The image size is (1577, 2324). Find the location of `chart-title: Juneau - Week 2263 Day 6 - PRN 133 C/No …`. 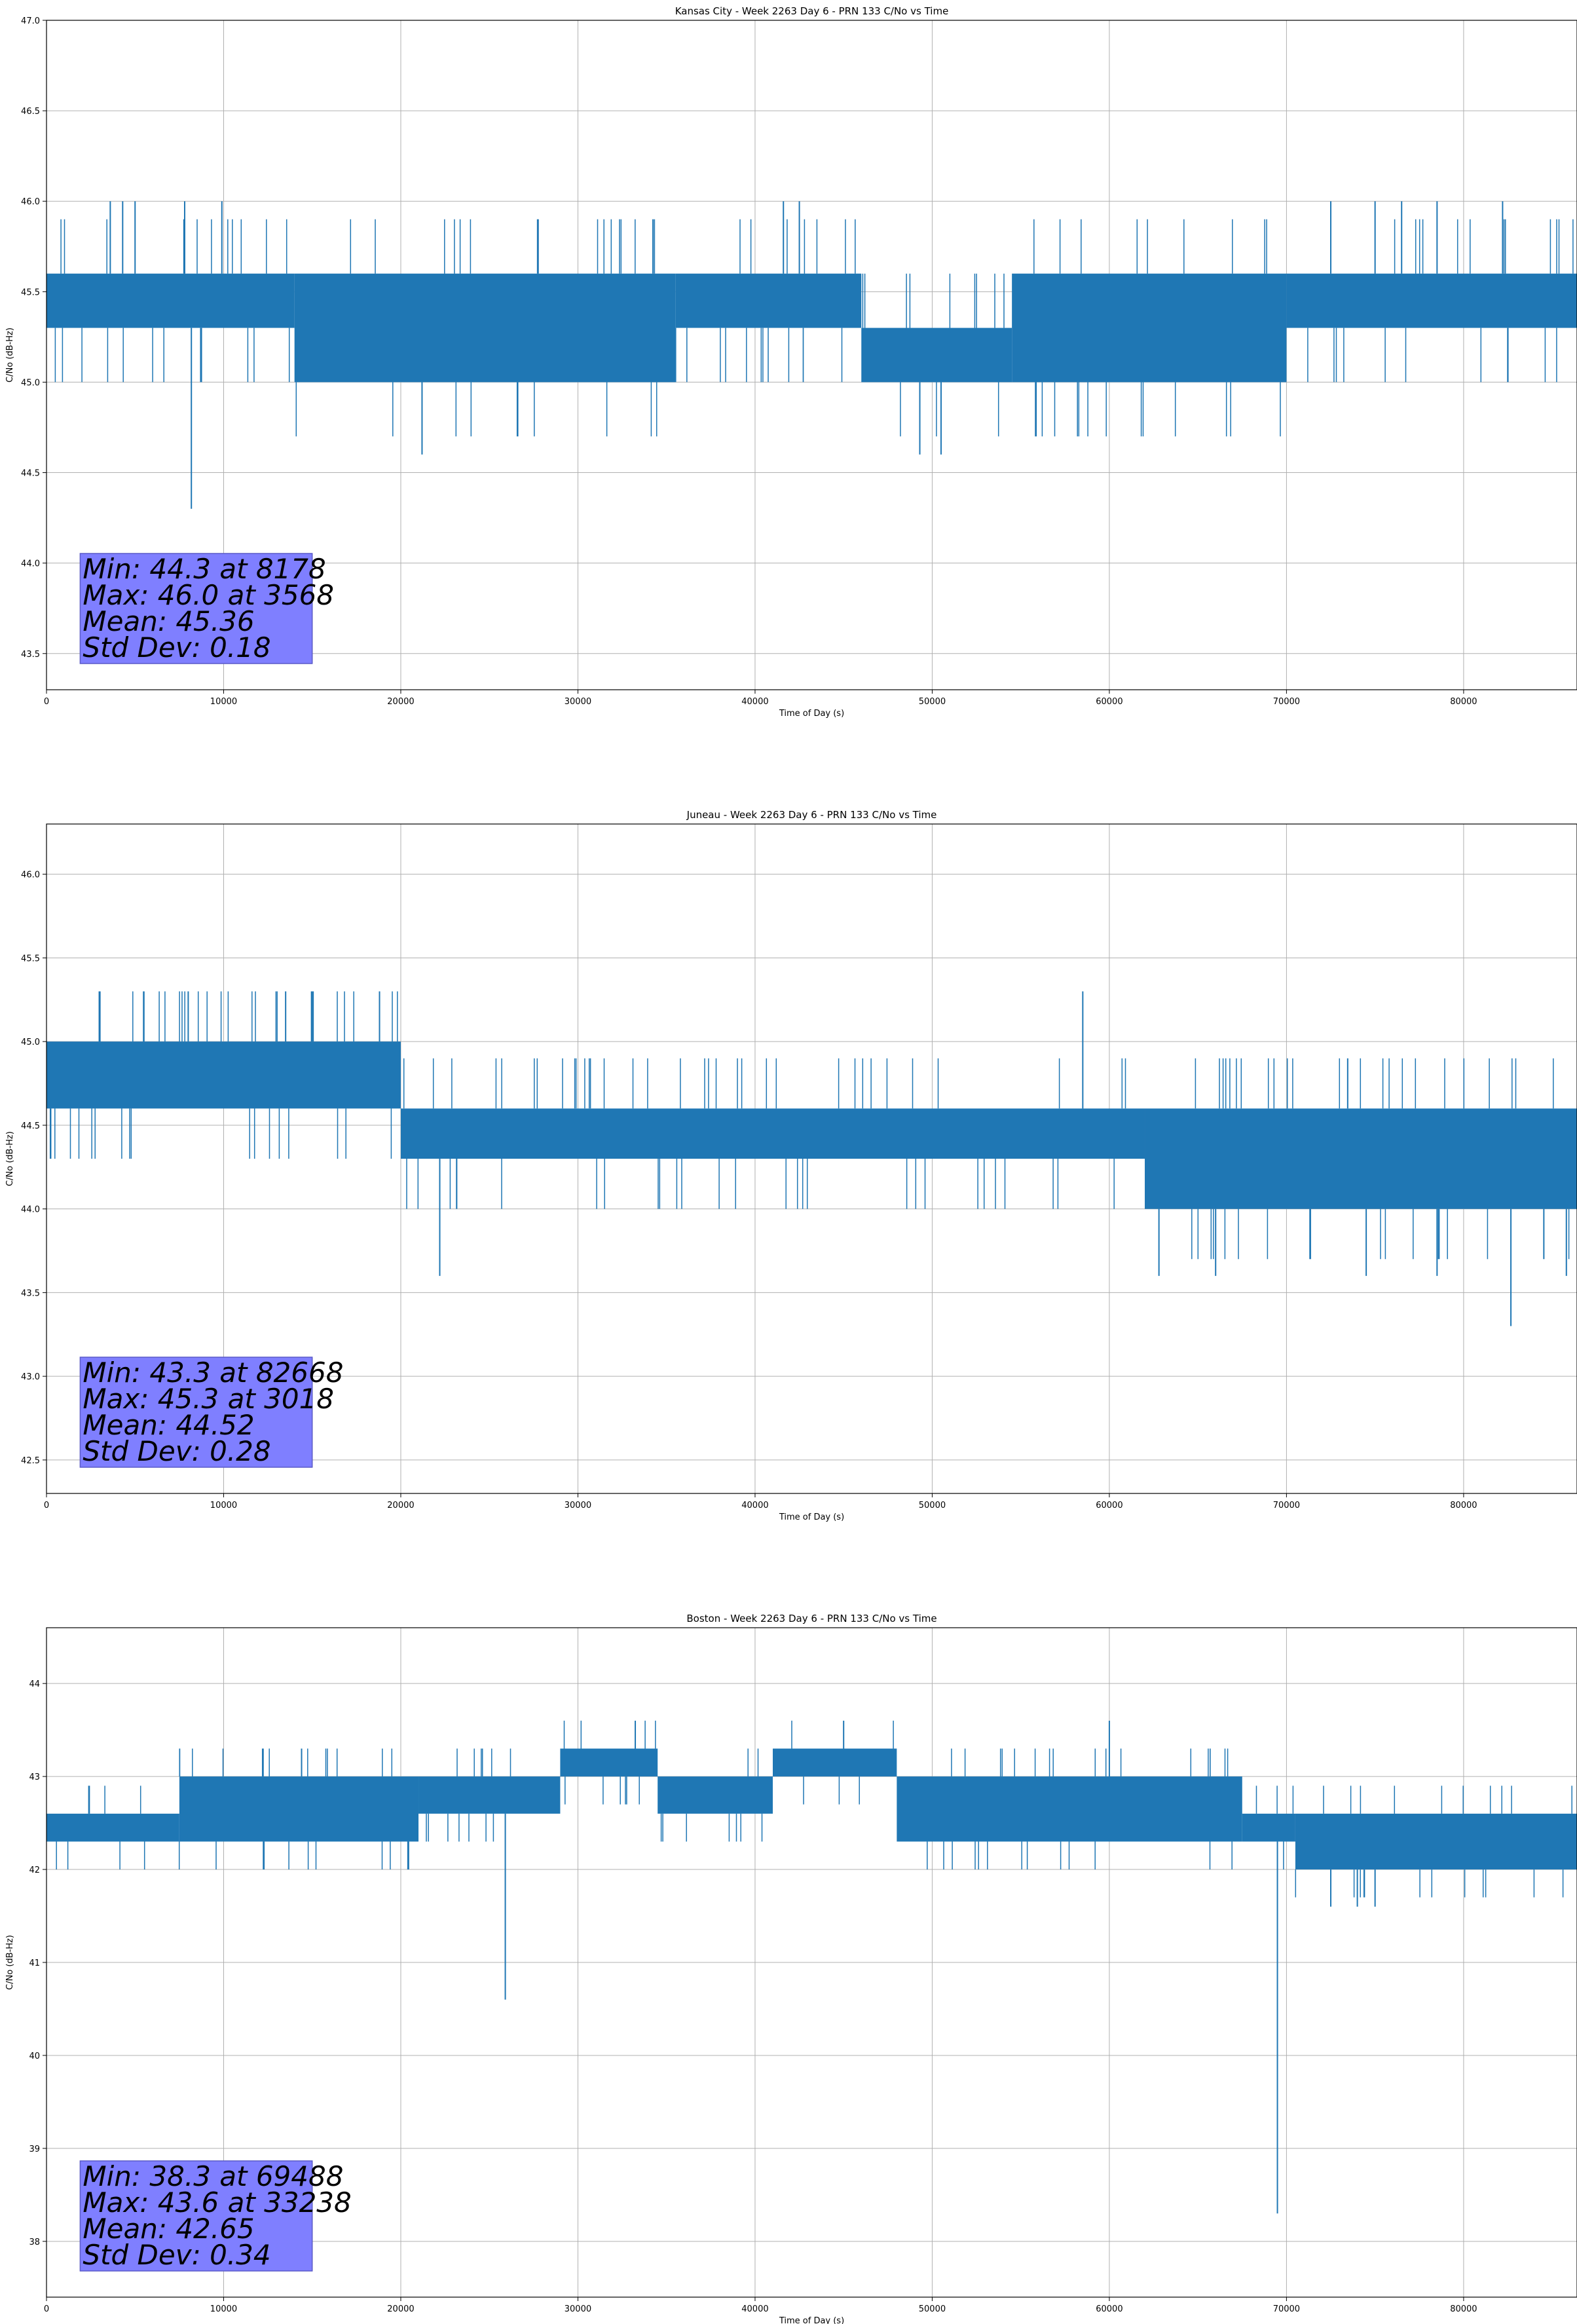

chart-title: Juneau - Week 2263 Day 6 - PRN 133 C/No … is located at coordinates (811, 815).